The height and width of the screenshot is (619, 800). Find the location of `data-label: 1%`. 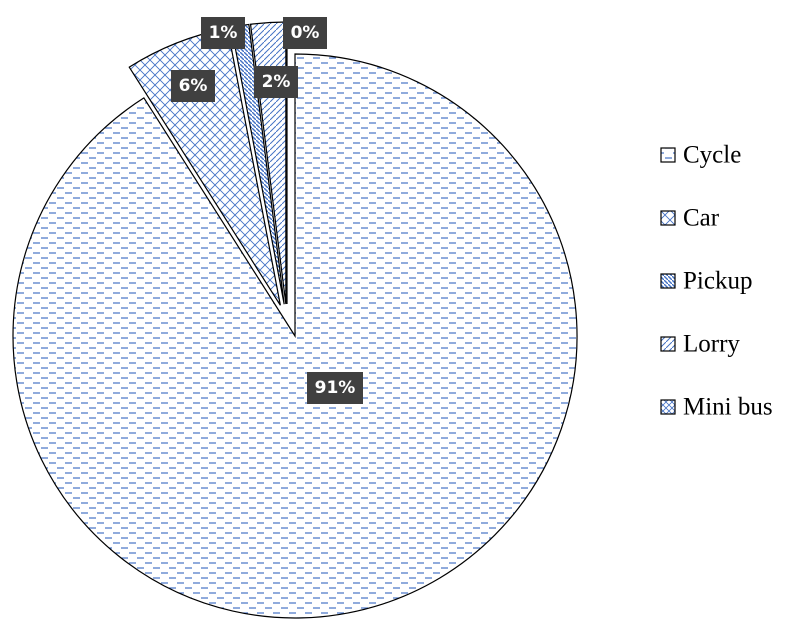

data-label: 1% is located at coordinates (223, 33).